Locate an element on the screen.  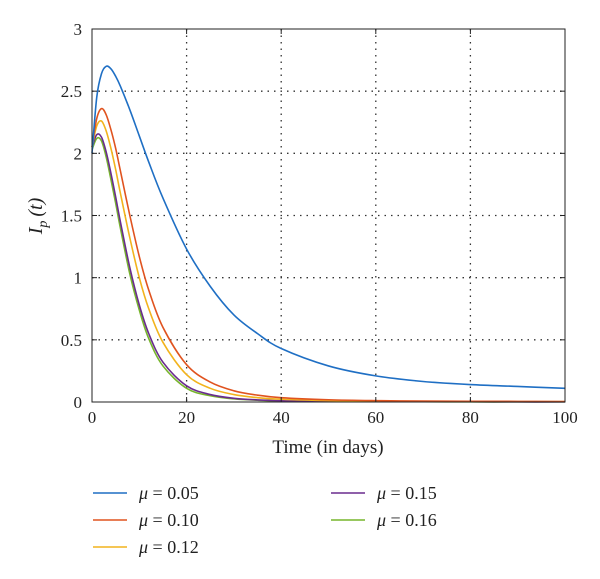
y-tick-label: 3 is located at coordinates (78, 29).